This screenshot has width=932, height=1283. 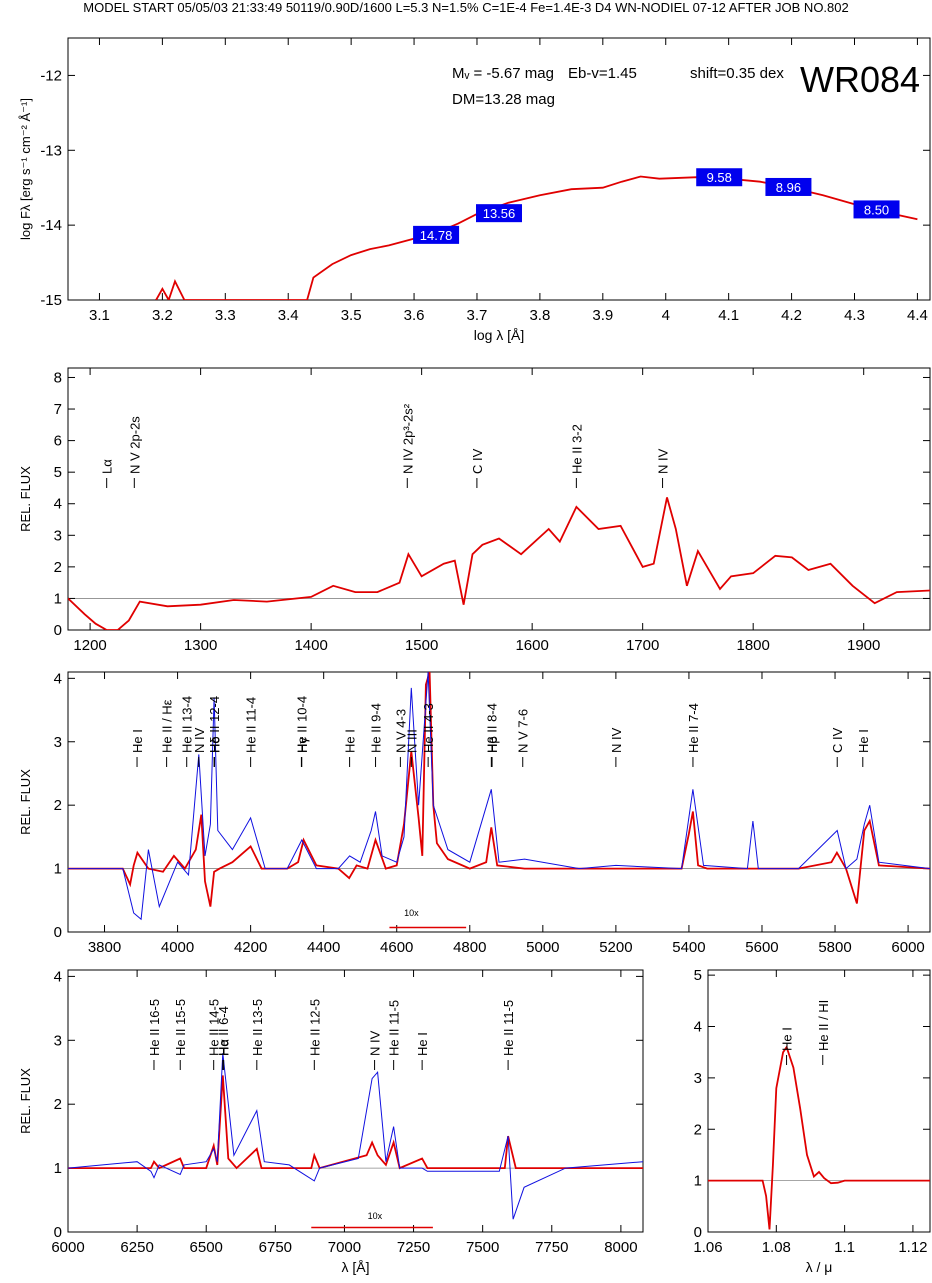 I want to click on line-id-label: He II 6-4, so click(x=223, y=1031).